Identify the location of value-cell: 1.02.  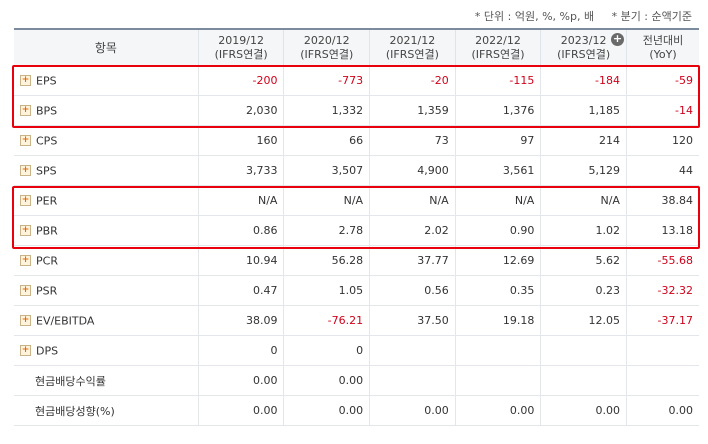
(583, 230).